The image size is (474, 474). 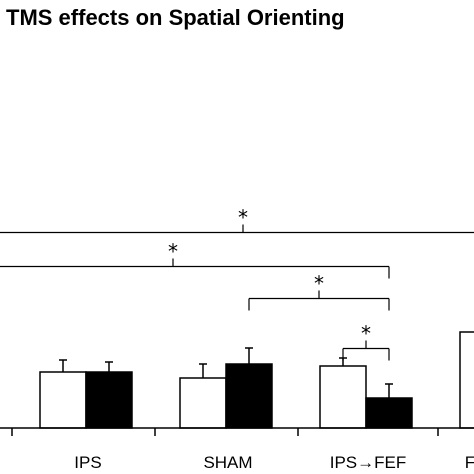 I want to click on x-tick-label: IPS→FEF, so click(x=368, y=462).